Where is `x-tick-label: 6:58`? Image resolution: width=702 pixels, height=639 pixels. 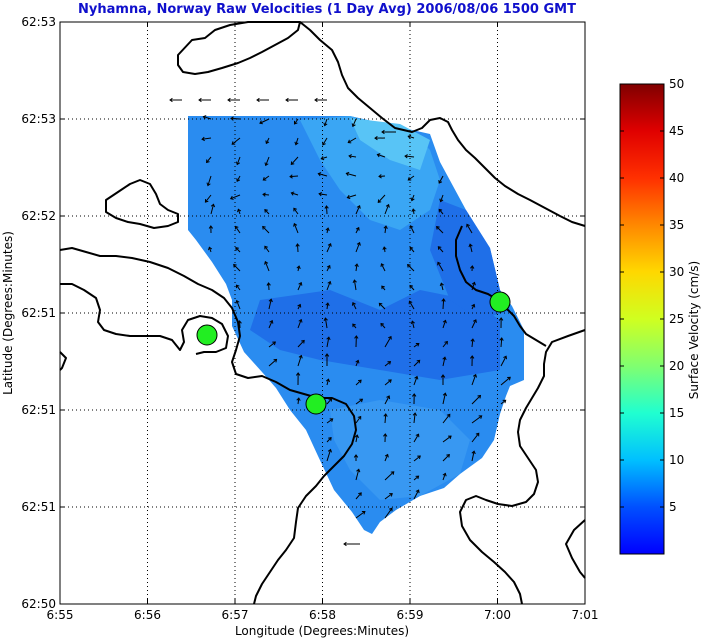 x-tick-label: 6:58 is located at coordinates (322, 615).